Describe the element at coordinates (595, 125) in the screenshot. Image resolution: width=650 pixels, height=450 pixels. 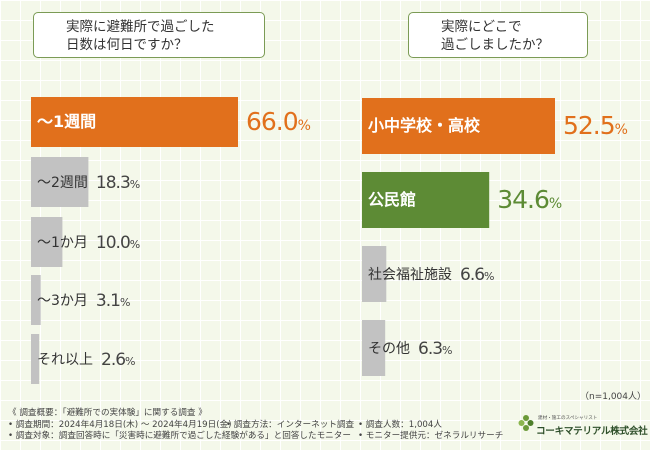
I see `value-label-place-0: 52.5%` at that location.